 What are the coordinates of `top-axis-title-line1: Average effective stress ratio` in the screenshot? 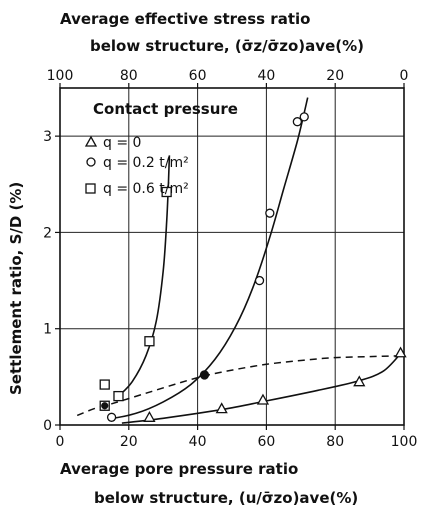 It's located at (185, 19).